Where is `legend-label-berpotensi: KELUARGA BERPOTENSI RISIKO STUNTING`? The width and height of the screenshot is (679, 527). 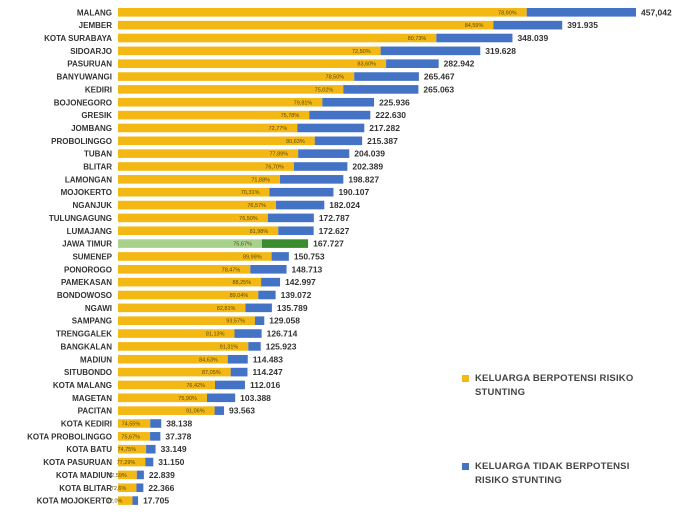
legend-label-berpotensi: KELUARGA BERPOTENSI RISIKO STUNTING is located at coordinates (554, 386).